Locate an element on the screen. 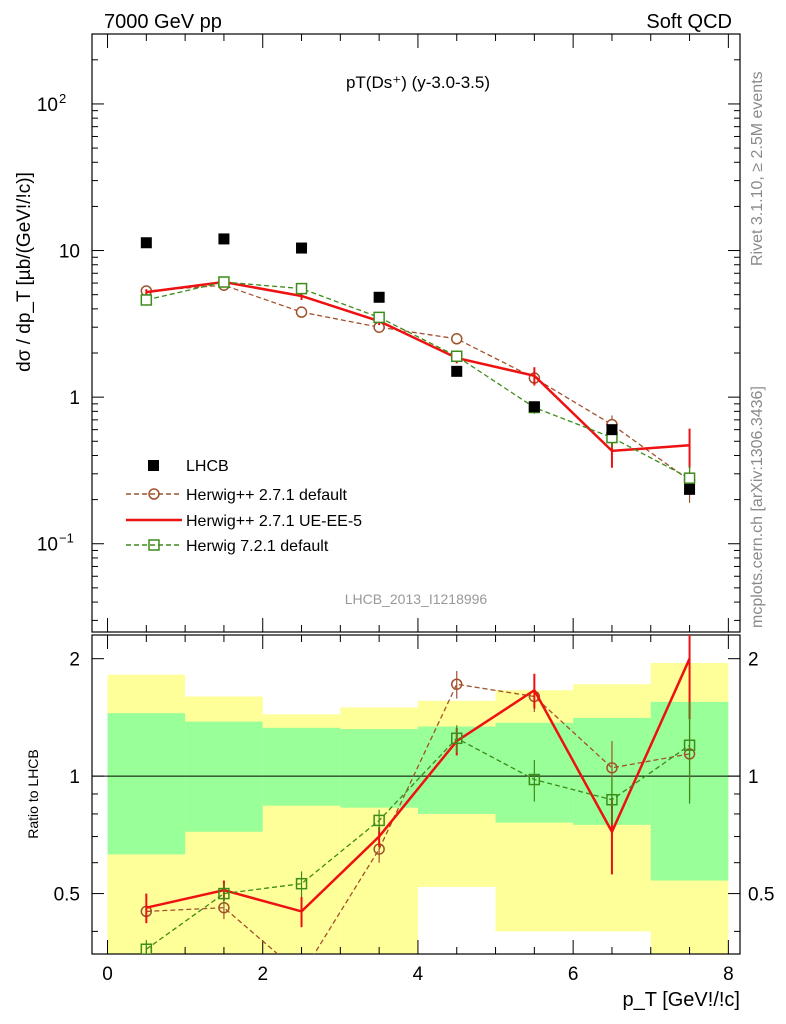 This screenshot has width=786, height=1024. series-line-herwig721-default is located at coordinates (418, 380).